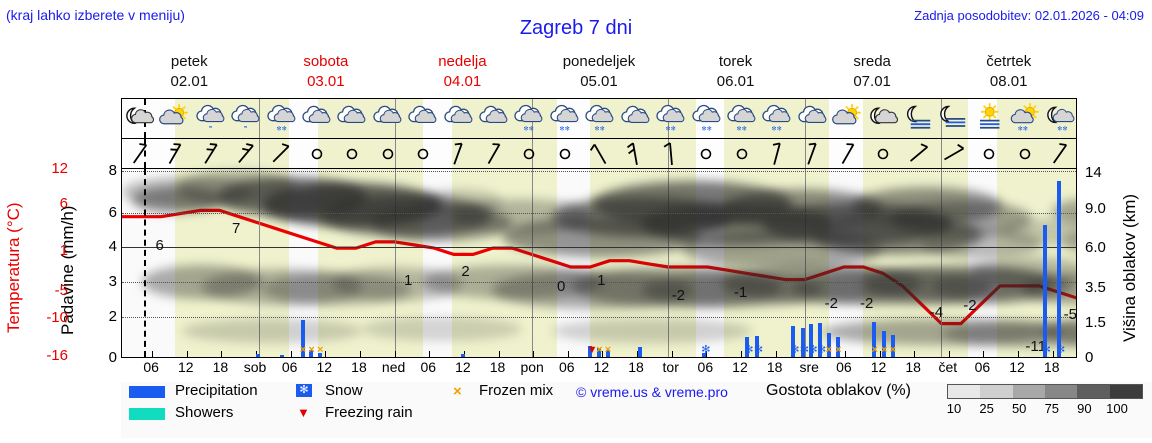 The height and width of the screenshot is (443, 1152). Describe the element at coordinates (828, 350) in the screenshot. I see `precip-type-marker-frozen-17: ×` at that location.